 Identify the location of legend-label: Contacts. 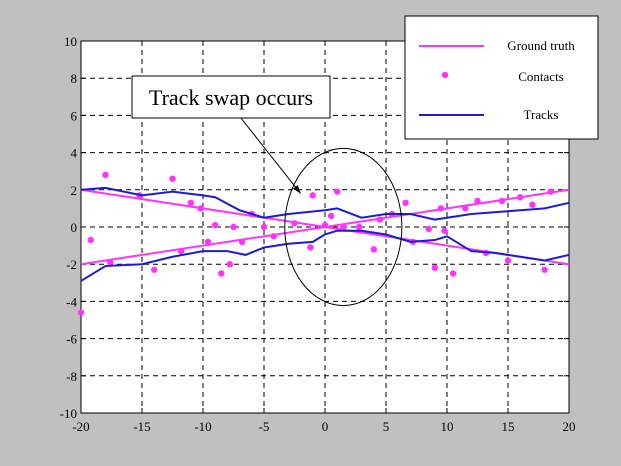
(541, 76).